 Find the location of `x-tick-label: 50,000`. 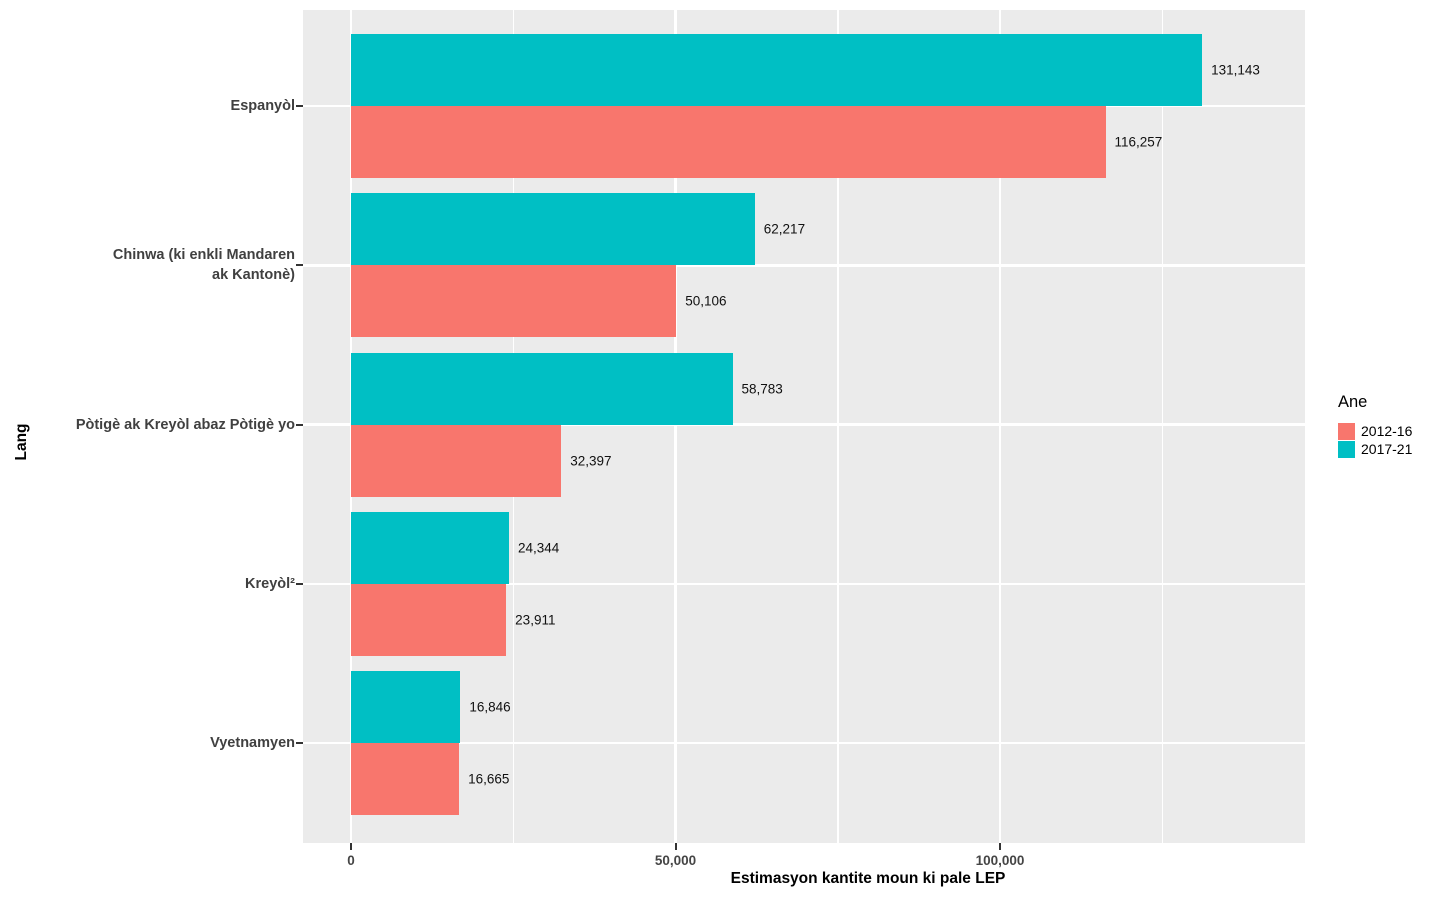

x-tick-label: 50,000 is located at coordinates (675, 860).